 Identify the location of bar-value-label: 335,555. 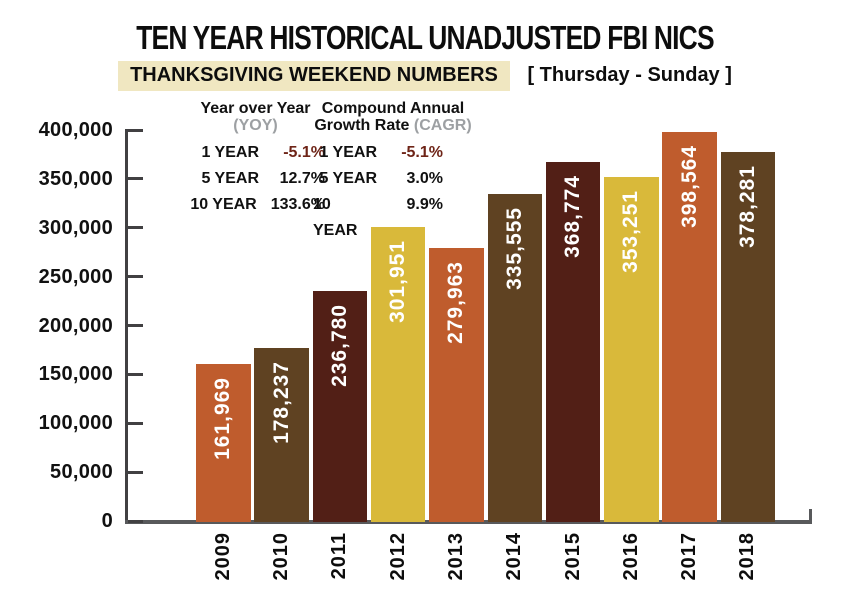
(514, 248).